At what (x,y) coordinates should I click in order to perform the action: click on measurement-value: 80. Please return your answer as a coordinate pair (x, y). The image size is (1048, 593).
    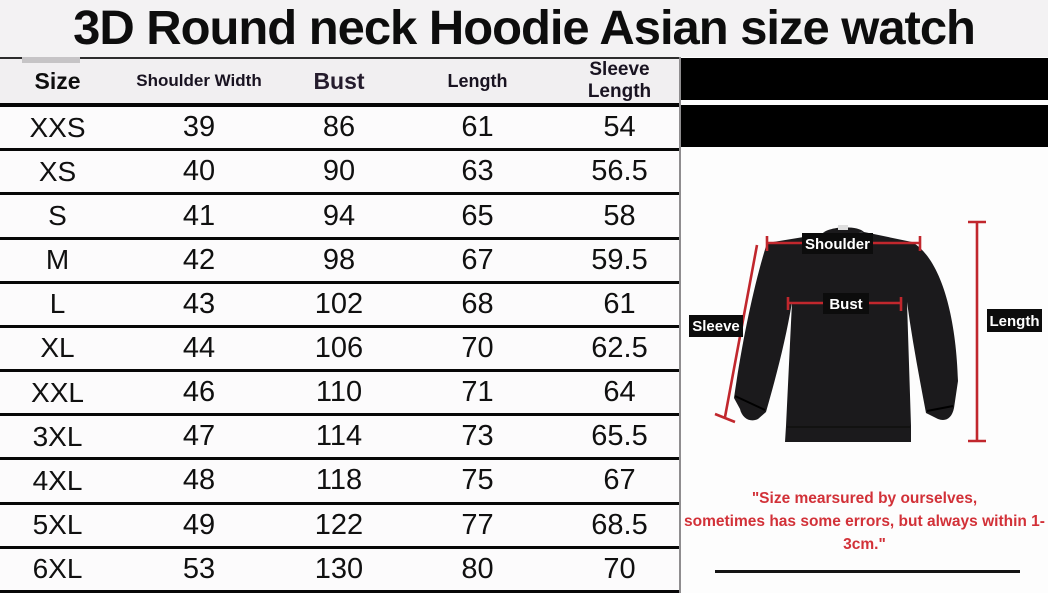
    Looking at the image, I should click on (477, 570).